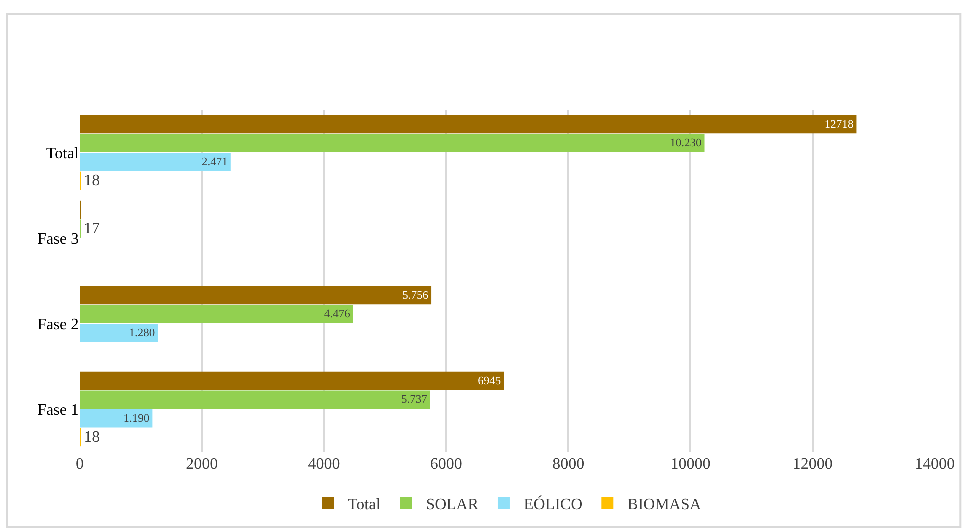 This screenshot has width=965, height=532. I want to click on y-tick-label: Fase 1, so click(58, 410).